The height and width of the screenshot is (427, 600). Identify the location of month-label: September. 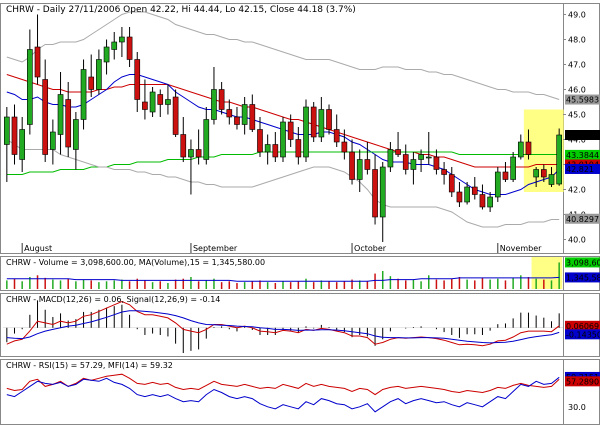
(215, 248).